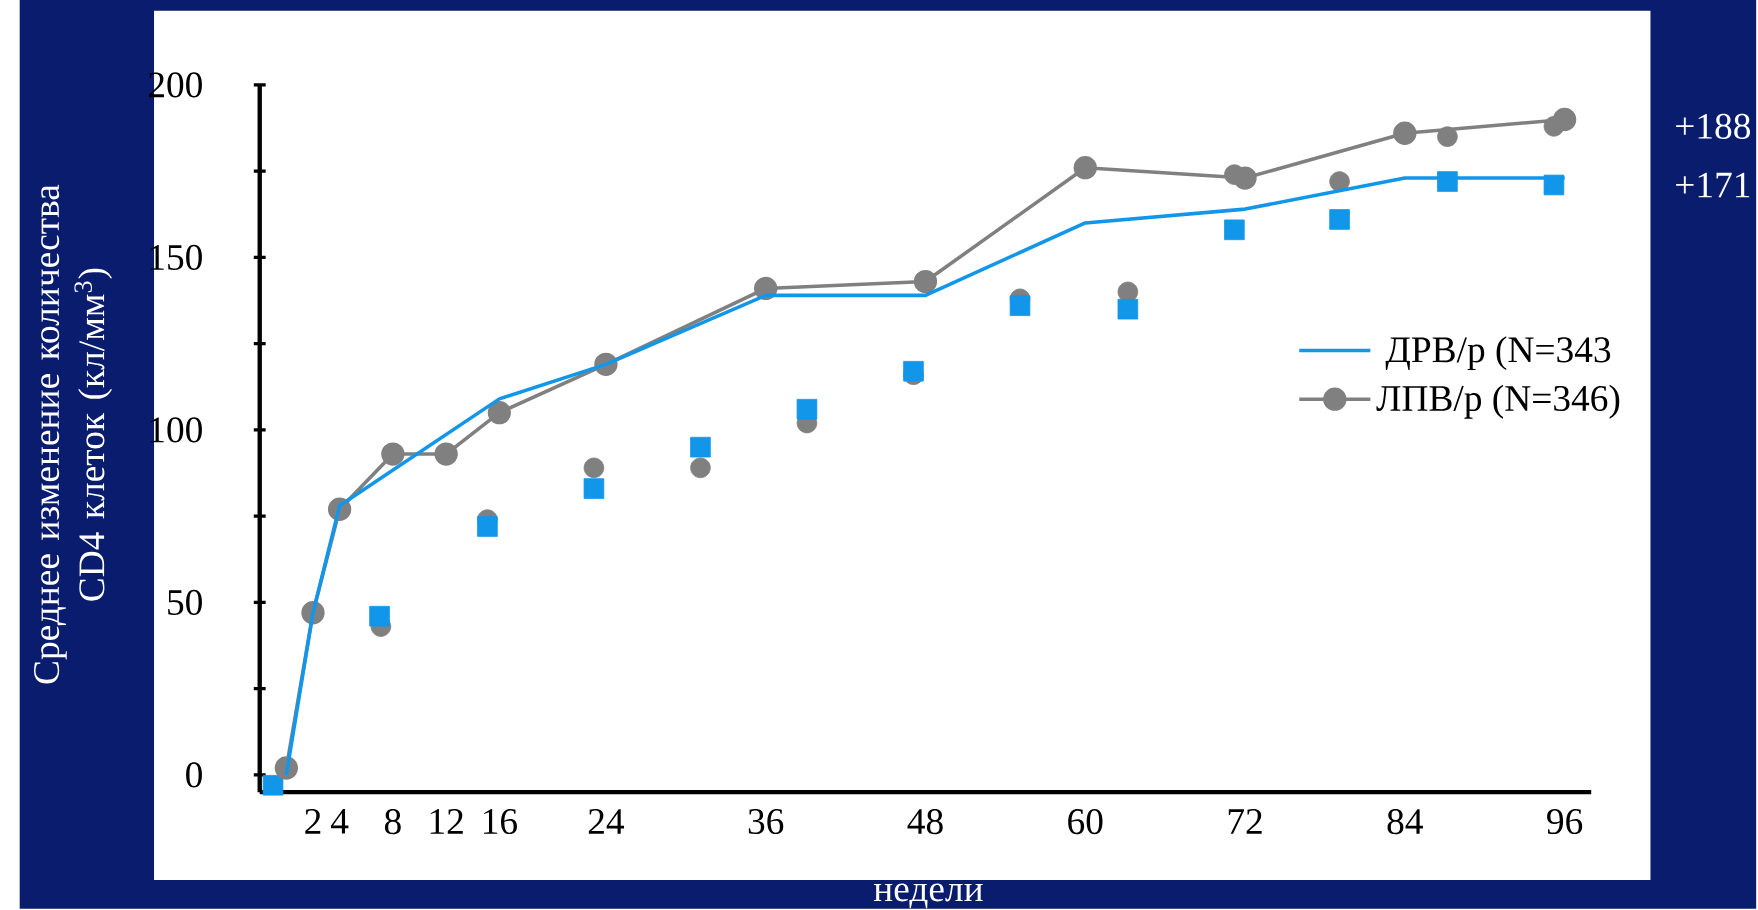  Describe the element at coordinates (1405, 821) in the screenshot. I see `x-tick-label: 84` at that location.